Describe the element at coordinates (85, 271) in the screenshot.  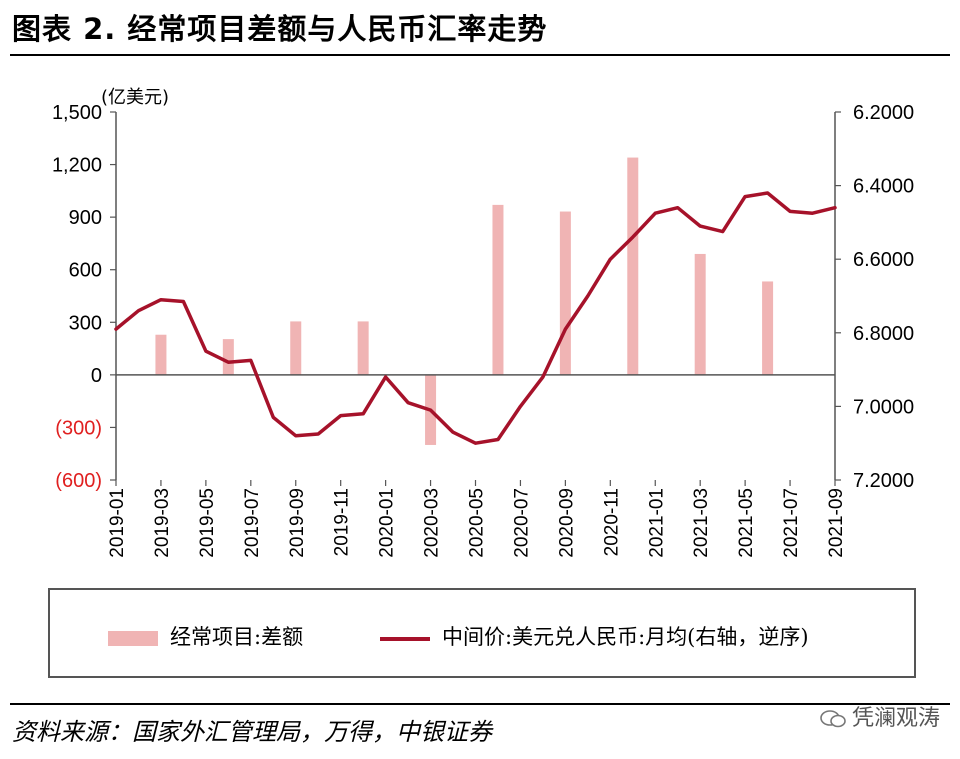
I see `left-tick-label: 600` at that location.